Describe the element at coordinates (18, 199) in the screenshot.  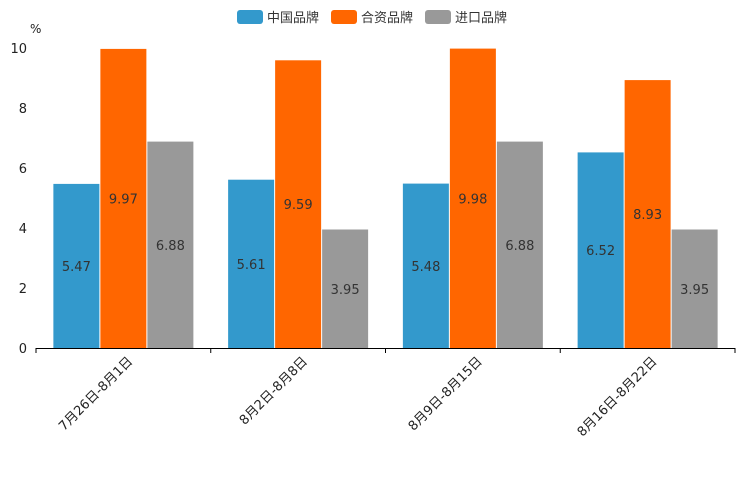
I see `y-axis: 0 2 4 6 8 10` at that location.